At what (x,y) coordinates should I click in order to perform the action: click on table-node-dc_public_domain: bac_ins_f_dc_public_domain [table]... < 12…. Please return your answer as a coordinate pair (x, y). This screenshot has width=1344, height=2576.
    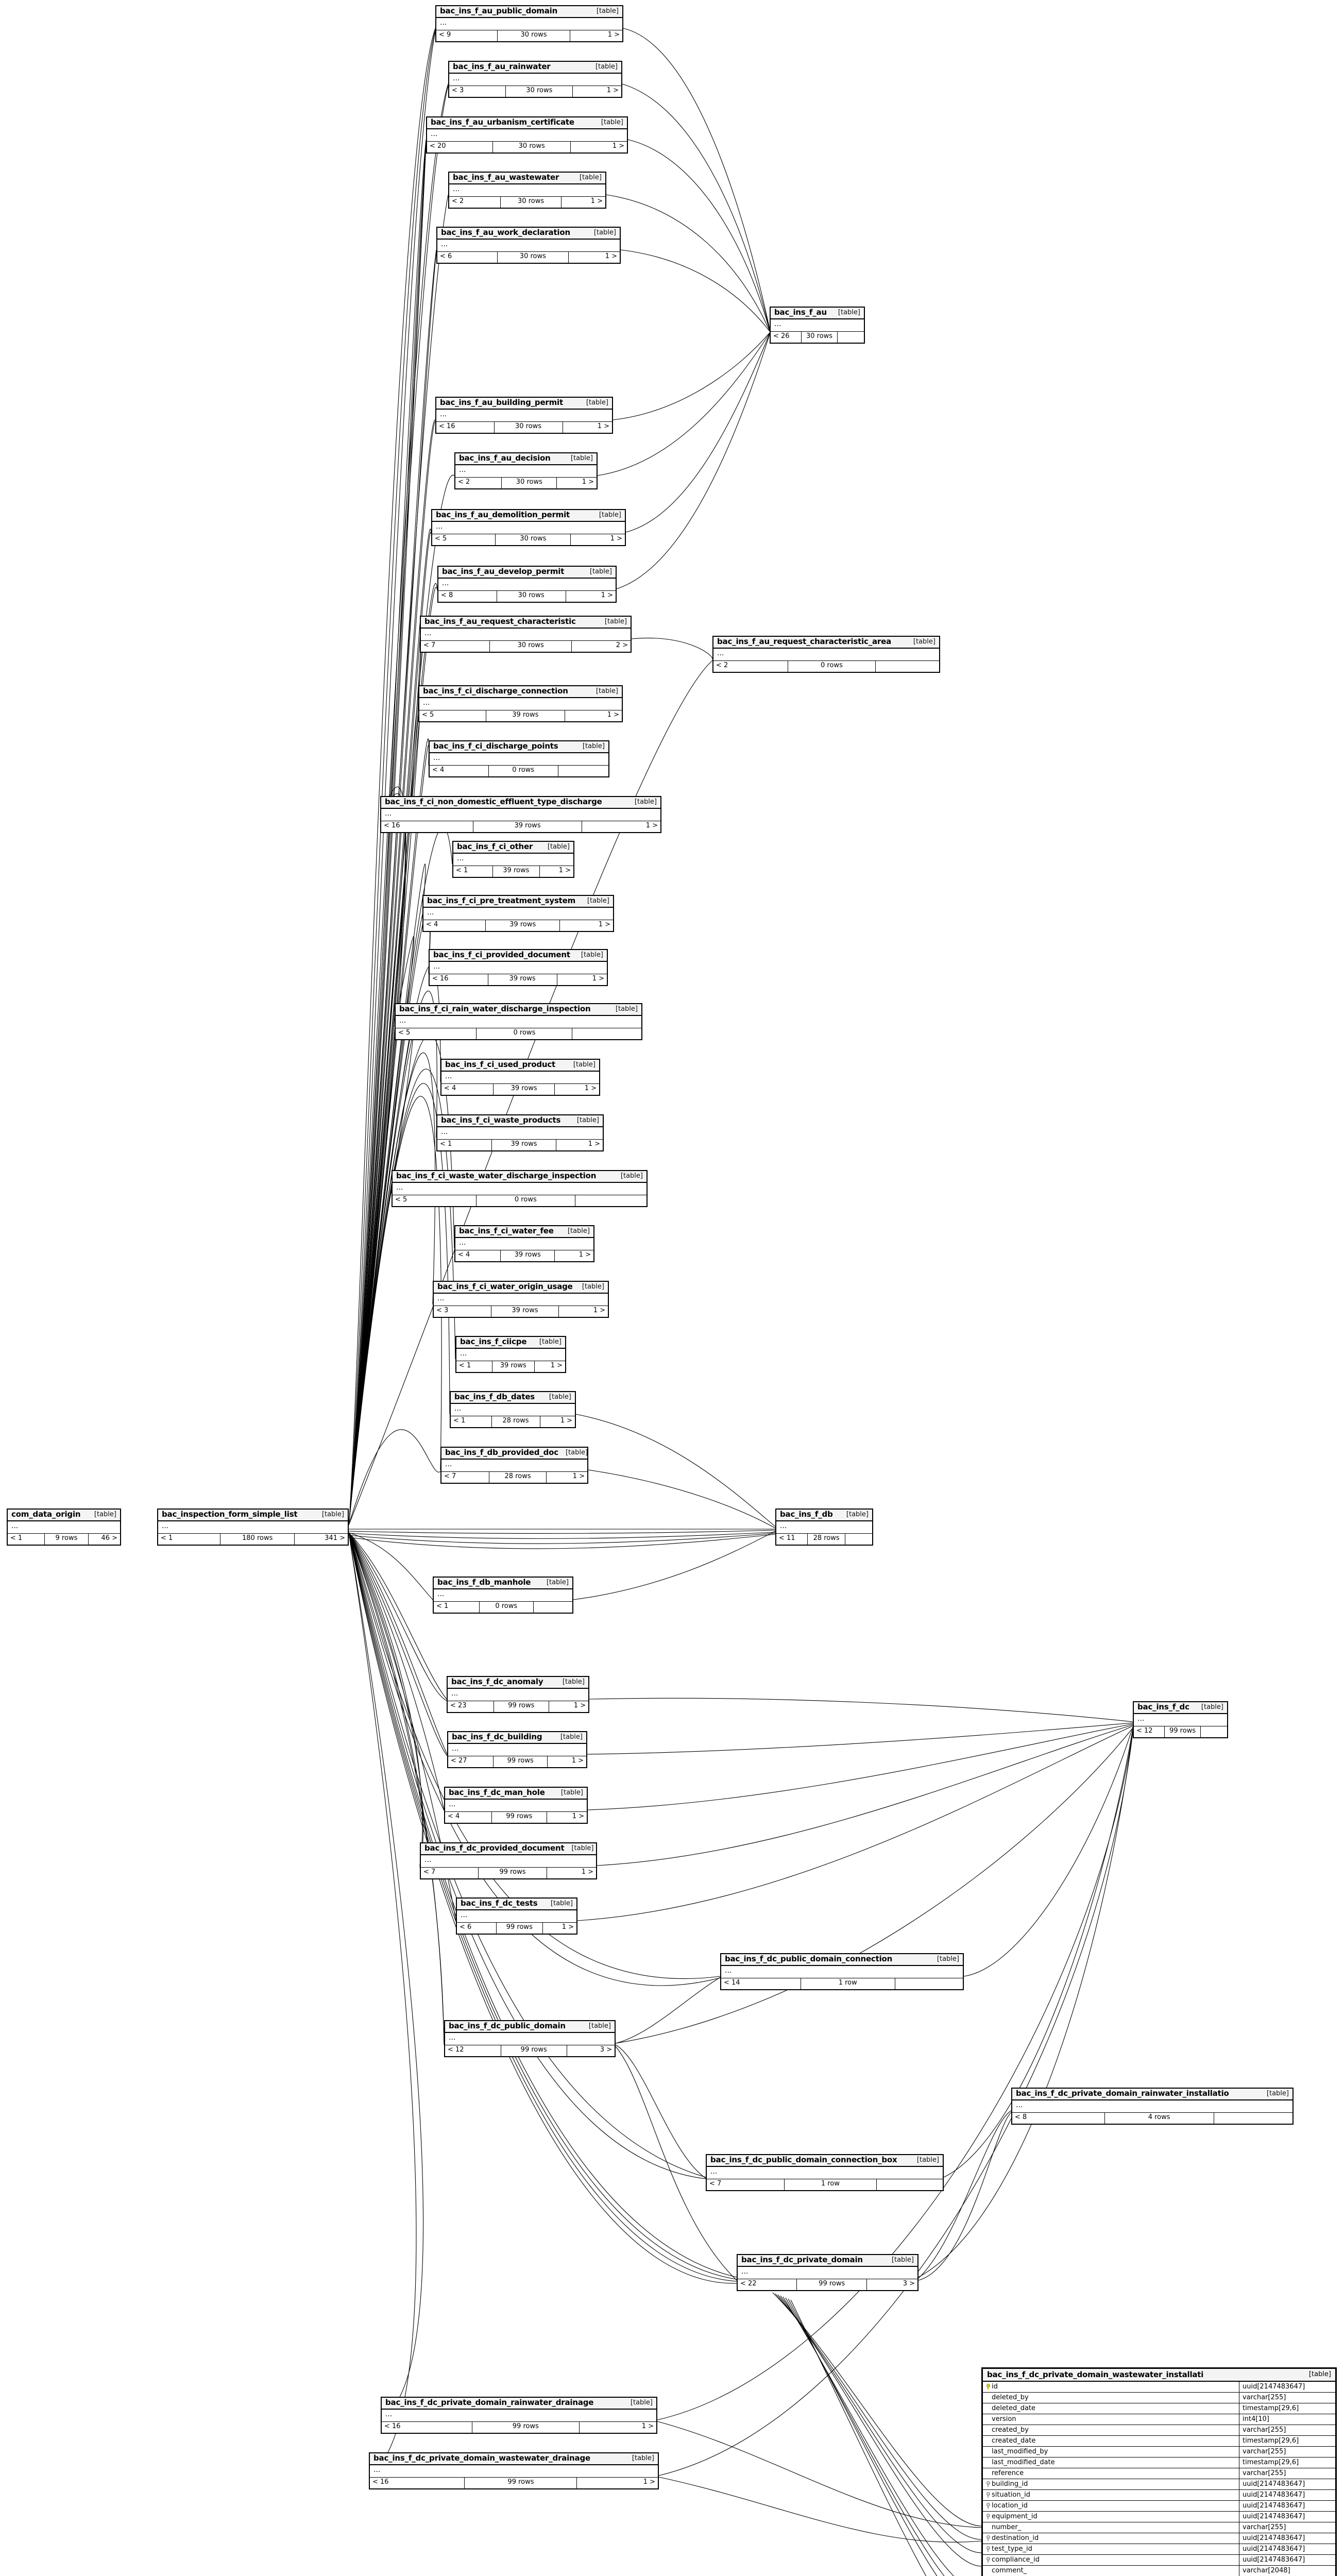
    Looking at the image, I should click on (530, 2039).